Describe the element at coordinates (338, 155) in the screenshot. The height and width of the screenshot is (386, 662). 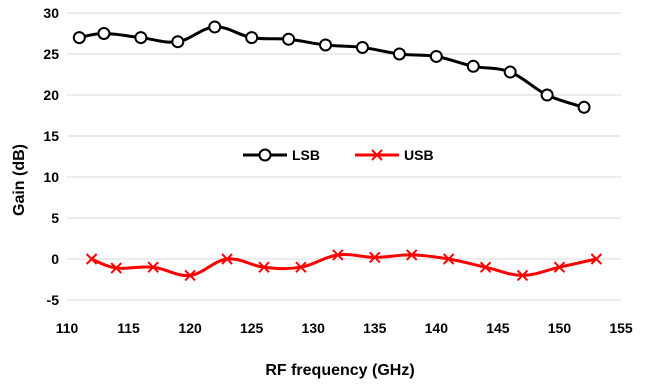
I see `legend: LSB USB` at that location.